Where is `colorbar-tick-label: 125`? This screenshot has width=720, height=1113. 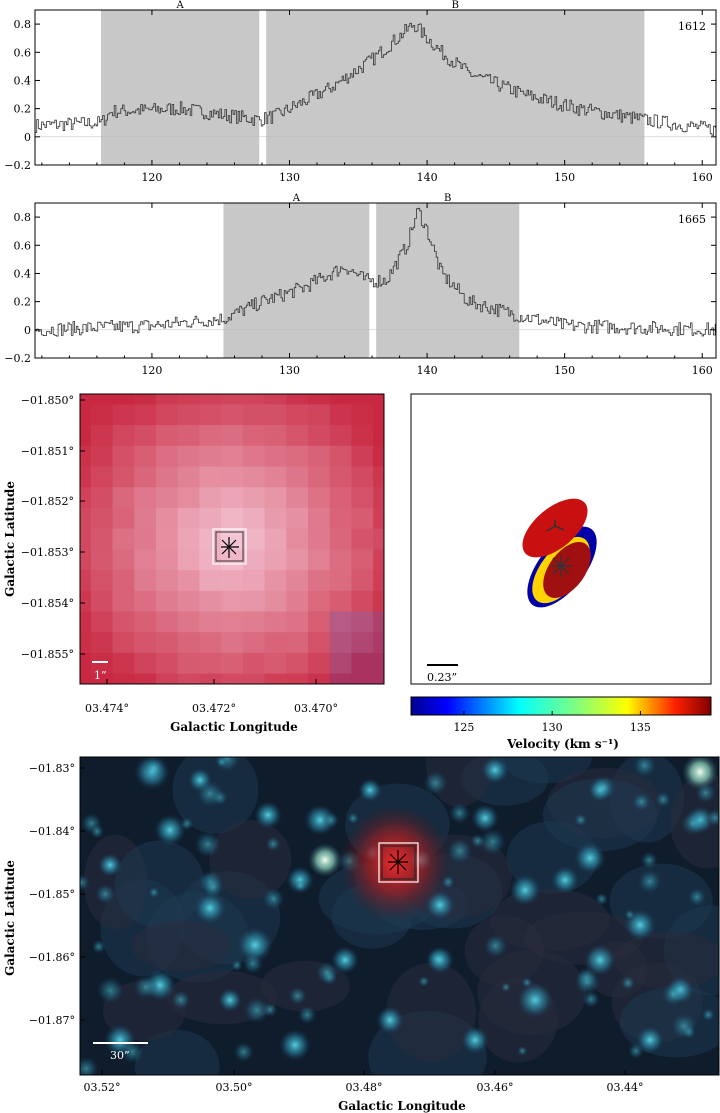 colorbar-tick-label: 125 is located at coordinates (463, 727).